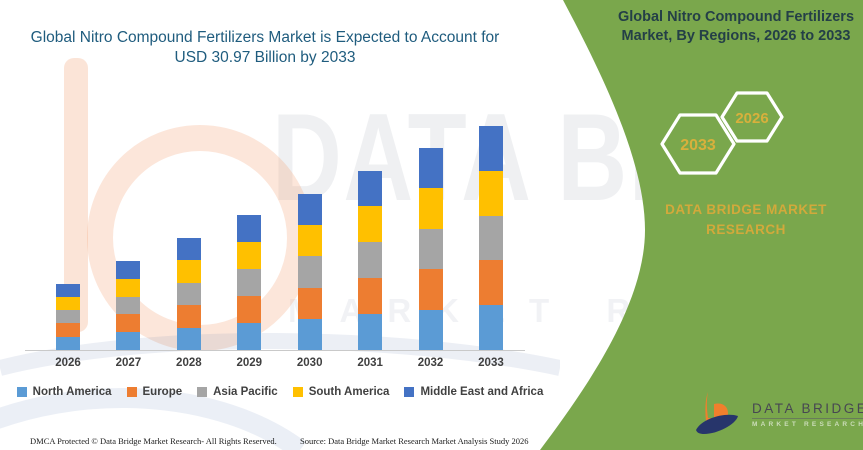 The image size is (863, 450). Describe the element at coordinates (279, 363) in the screenshot. I see `x-axis-labels: 2026 2027 2028 2029 2030 2031 2032 2033` at that location.